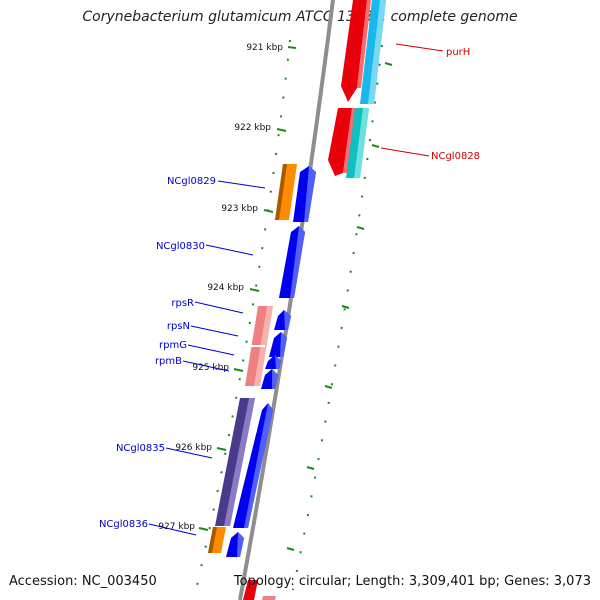 The width and height of the screenshot is (600, 600). Describe the element at coordinates (225, 288) in the screenshot. I see `scale-label-924: 924 kbp` at that location.